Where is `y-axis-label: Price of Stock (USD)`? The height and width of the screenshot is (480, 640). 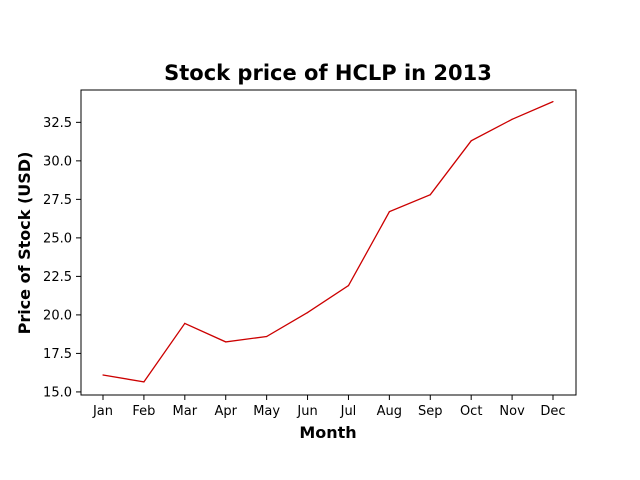 y-axis-label: Price of Stock (USD) is located at coordinates (24, 243).